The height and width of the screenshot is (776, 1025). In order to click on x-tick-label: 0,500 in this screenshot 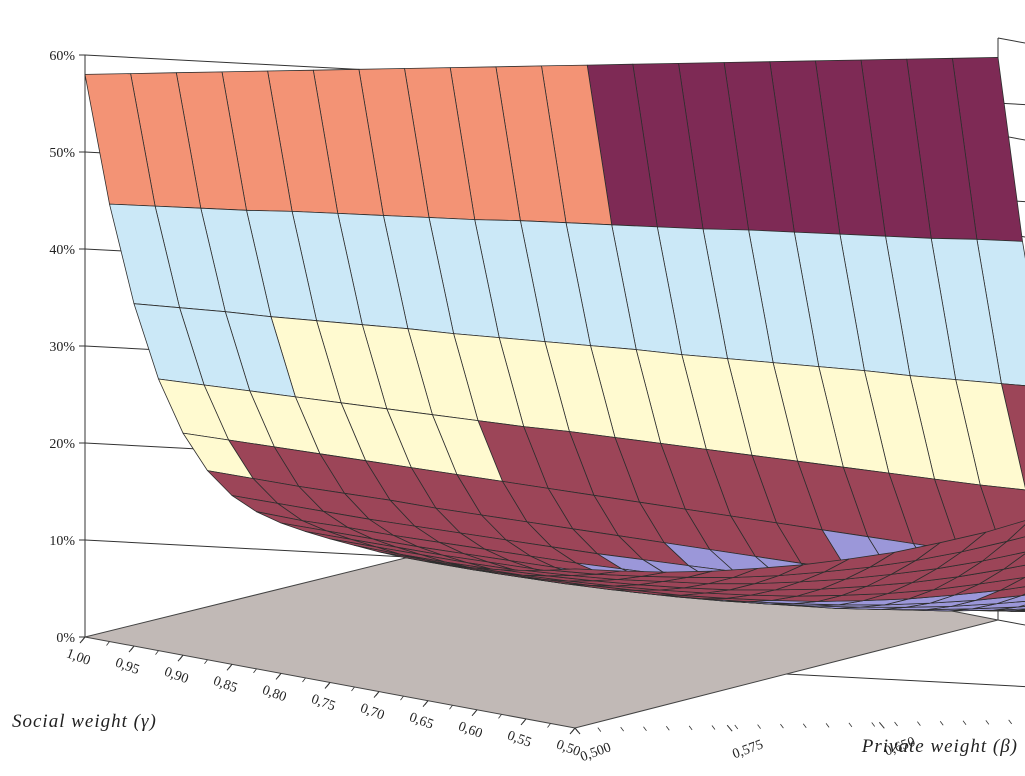, I will do `click(595, 752)`.